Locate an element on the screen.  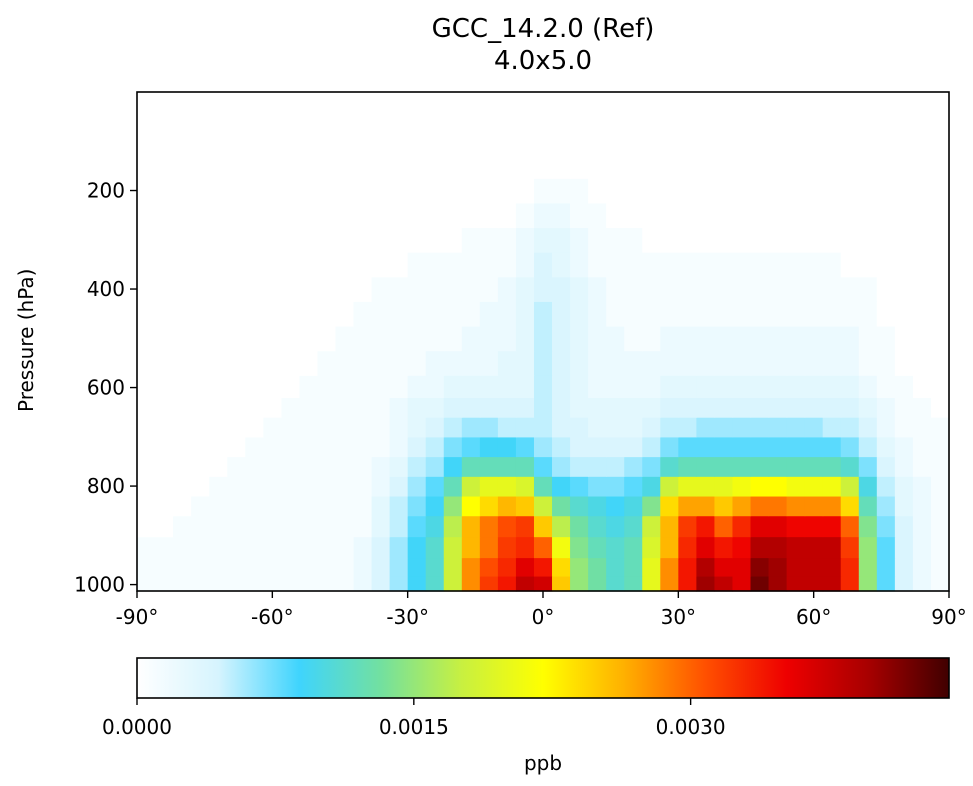
colorbar-tick-label: 0.0030 is located at coordinates (691, 727).